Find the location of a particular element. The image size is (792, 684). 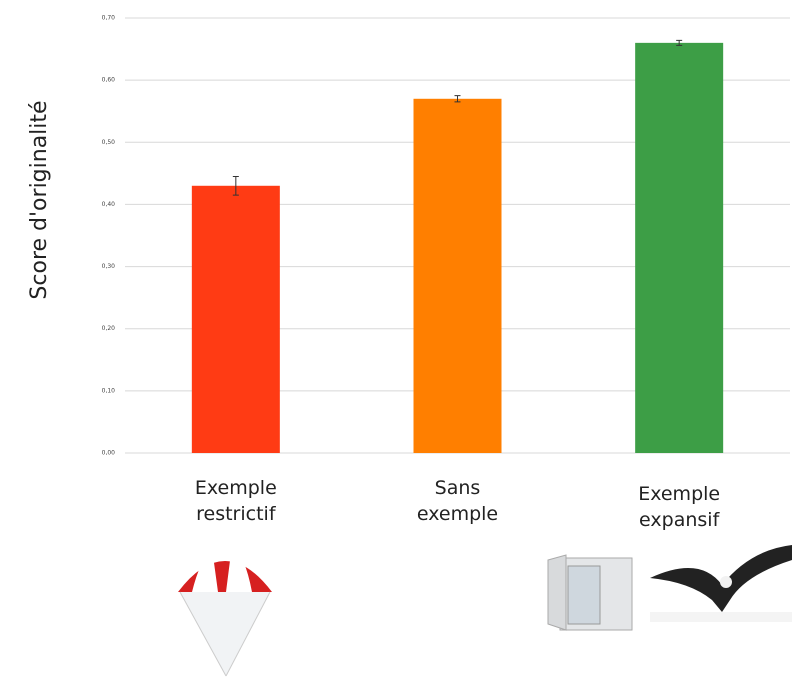

y-tick-label: 0,10 is located at coordinates (109, 390).